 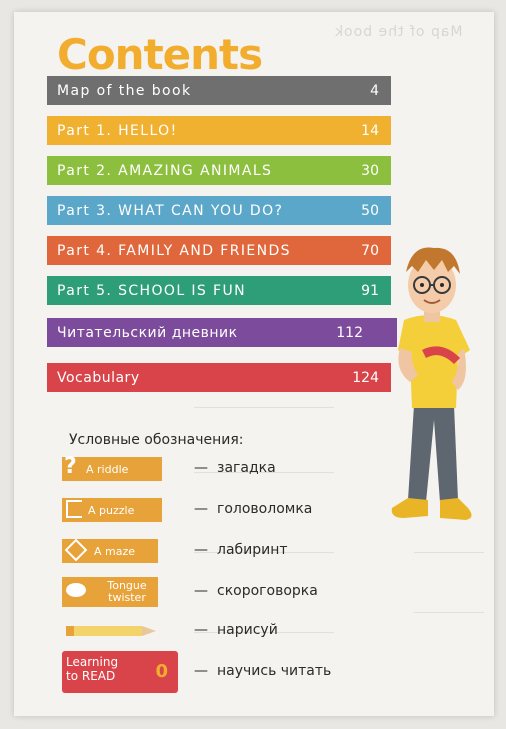 I want to click on legend-meaning-learning-to-read: научись читать, so click(x=274, y=671).